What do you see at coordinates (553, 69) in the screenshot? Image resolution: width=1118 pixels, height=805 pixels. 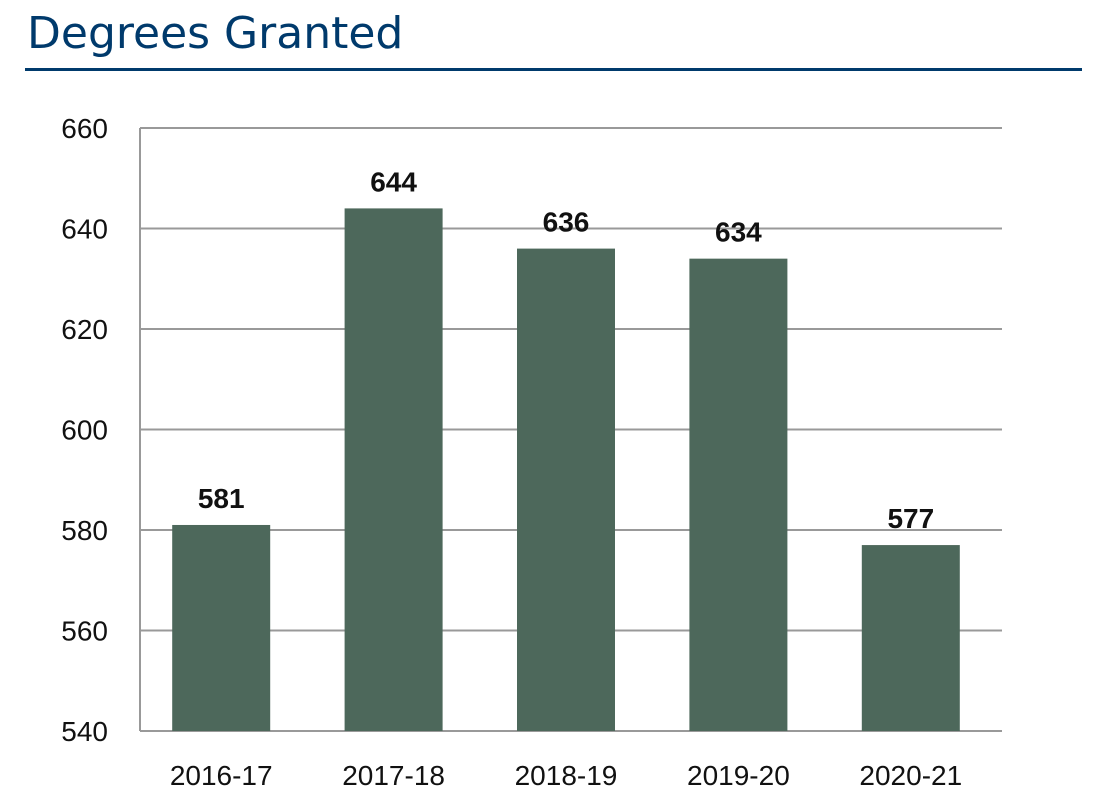 I see `title-underline` at bounding box center [553, 69].